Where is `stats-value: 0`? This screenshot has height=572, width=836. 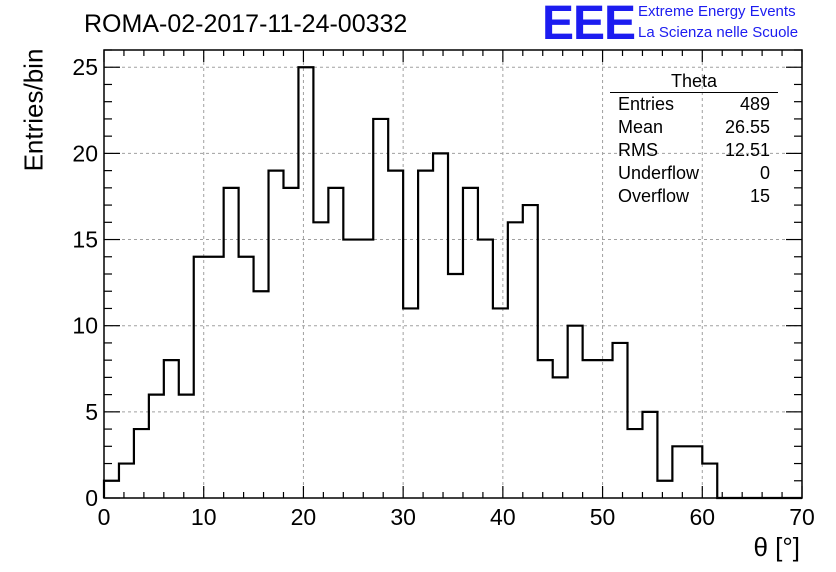 stats-value: 0 is located at coordinates (764, 173).